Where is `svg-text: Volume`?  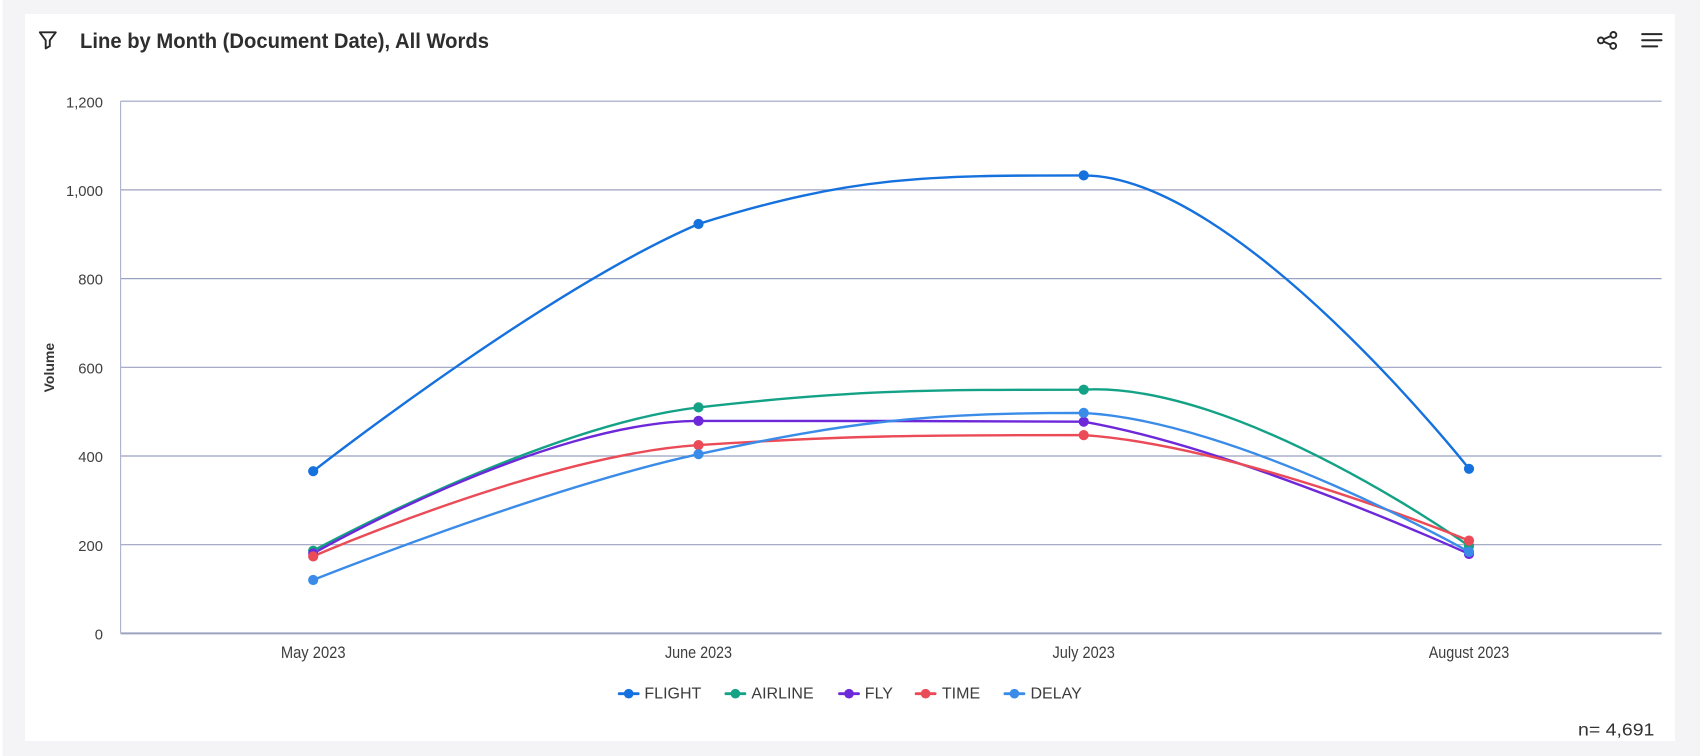 svg-text: Volume is located at coordinates (49, 368).